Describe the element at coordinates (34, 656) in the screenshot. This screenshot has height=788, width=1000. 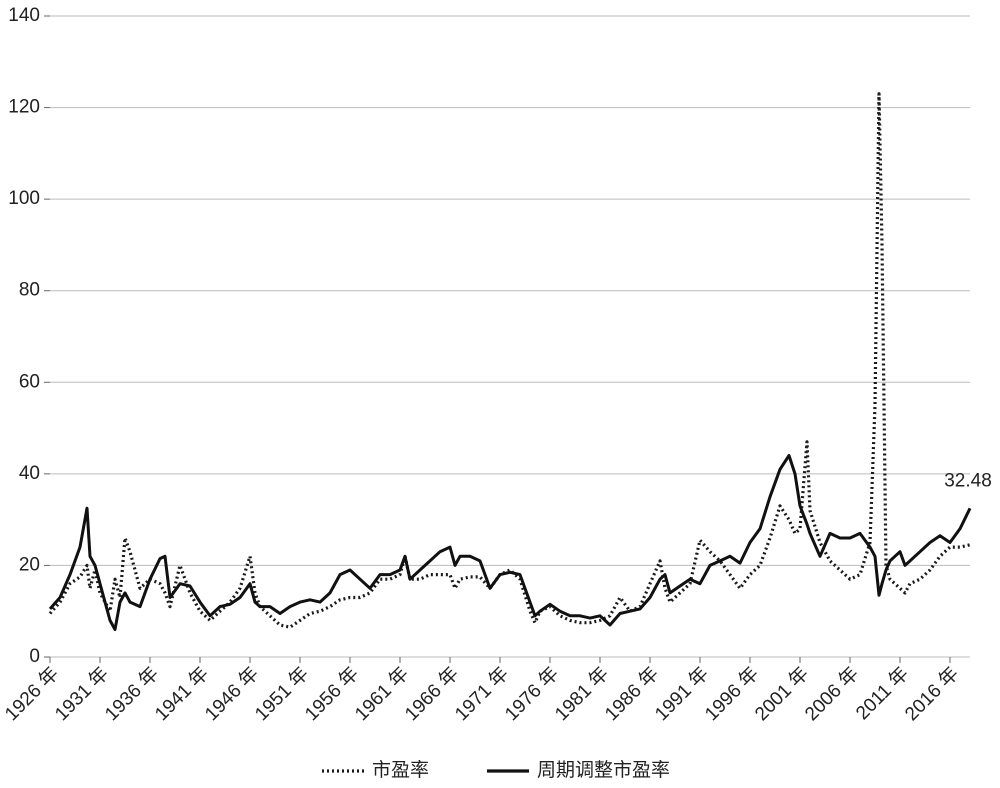
I see `y-tick-label: 0` at that location.